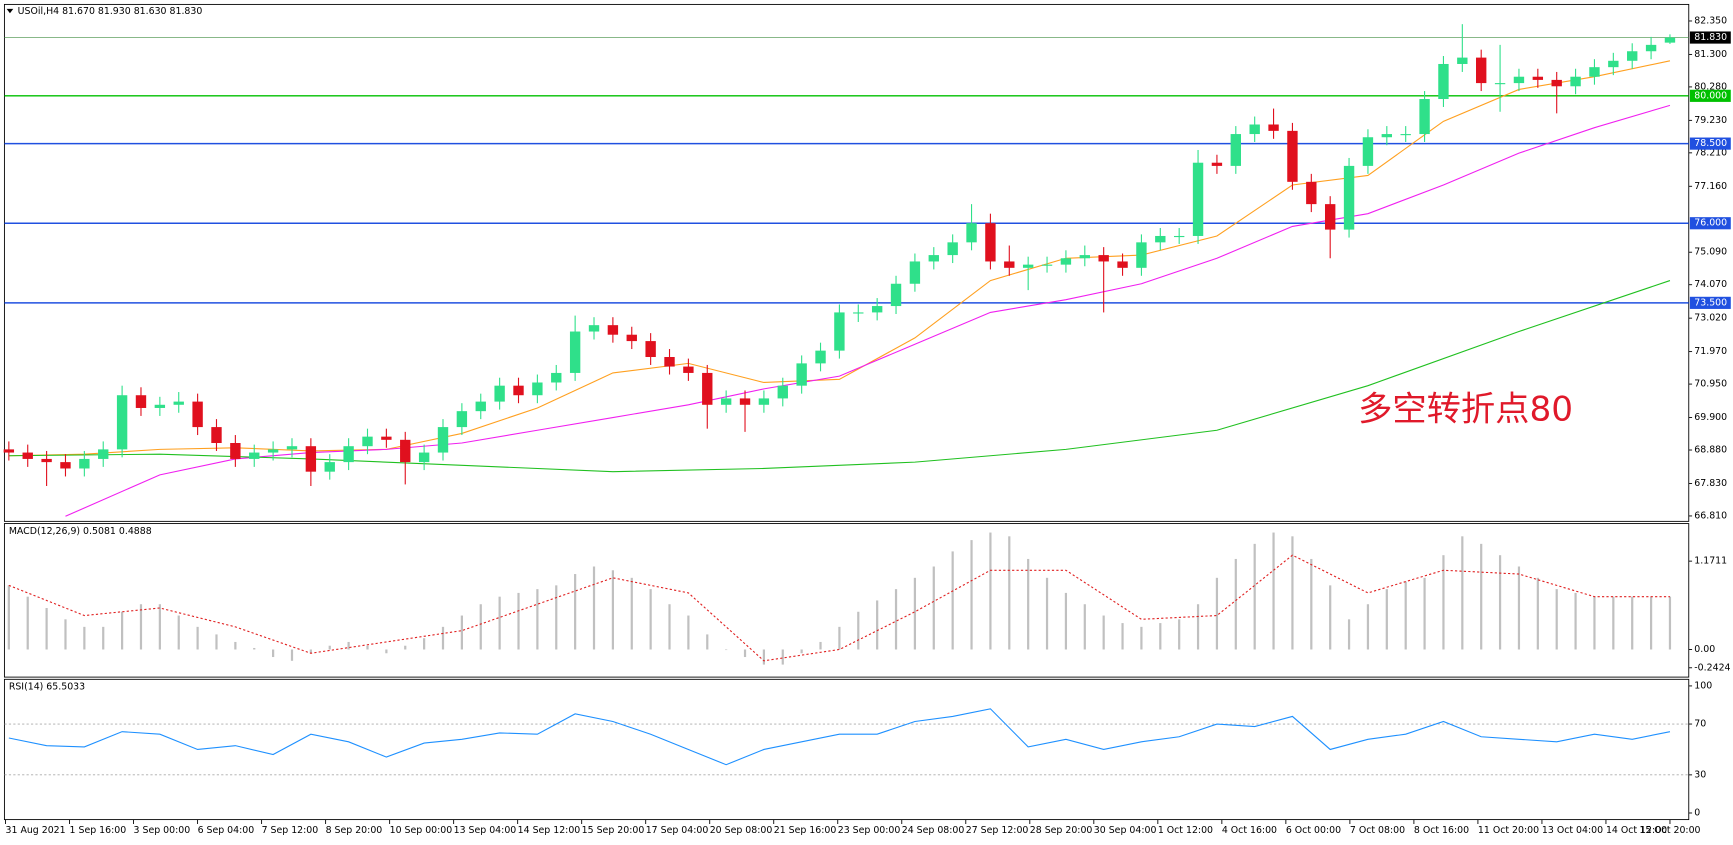  I want to click on indicator-line, so click(839, 608).